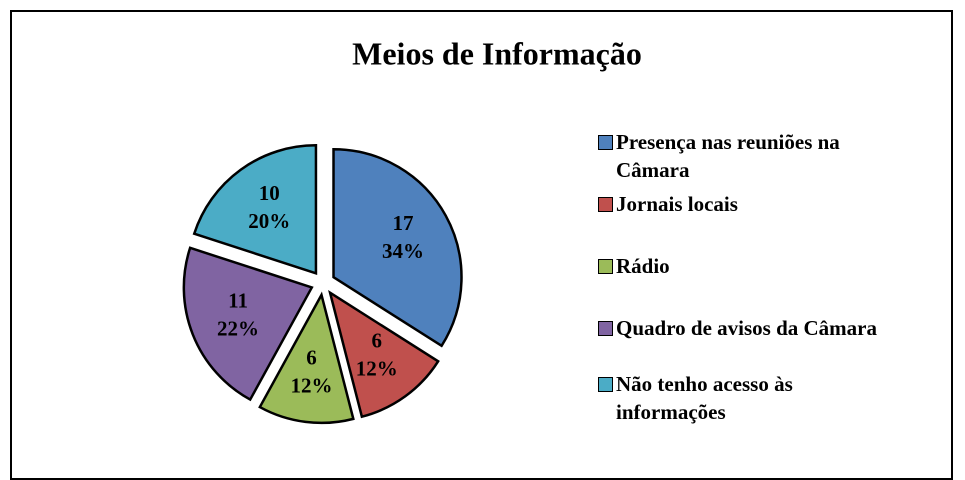 The height and width of the screenshot is (480, 965). I want to click on legend-label: Jornais locais, so click(677, 204).